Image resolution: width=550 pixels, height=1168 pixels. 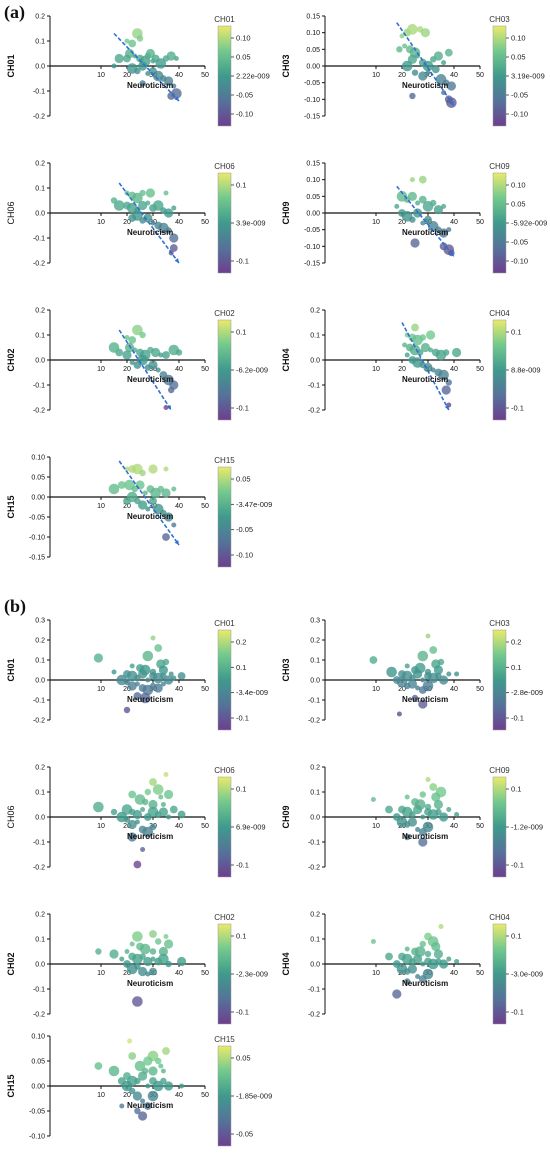 I want to click on colorbar-tick-label: 0.1, so click(x=241, y=789).